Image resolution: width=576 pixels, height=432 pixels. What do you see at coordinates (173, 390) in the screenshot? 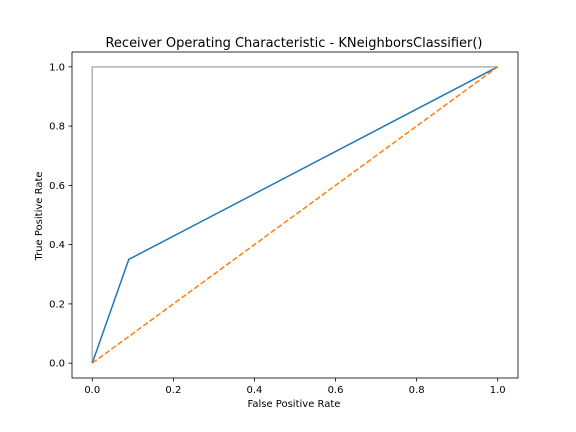
I see `x-tick-label: 0.2` at bounding box center [173, 390].